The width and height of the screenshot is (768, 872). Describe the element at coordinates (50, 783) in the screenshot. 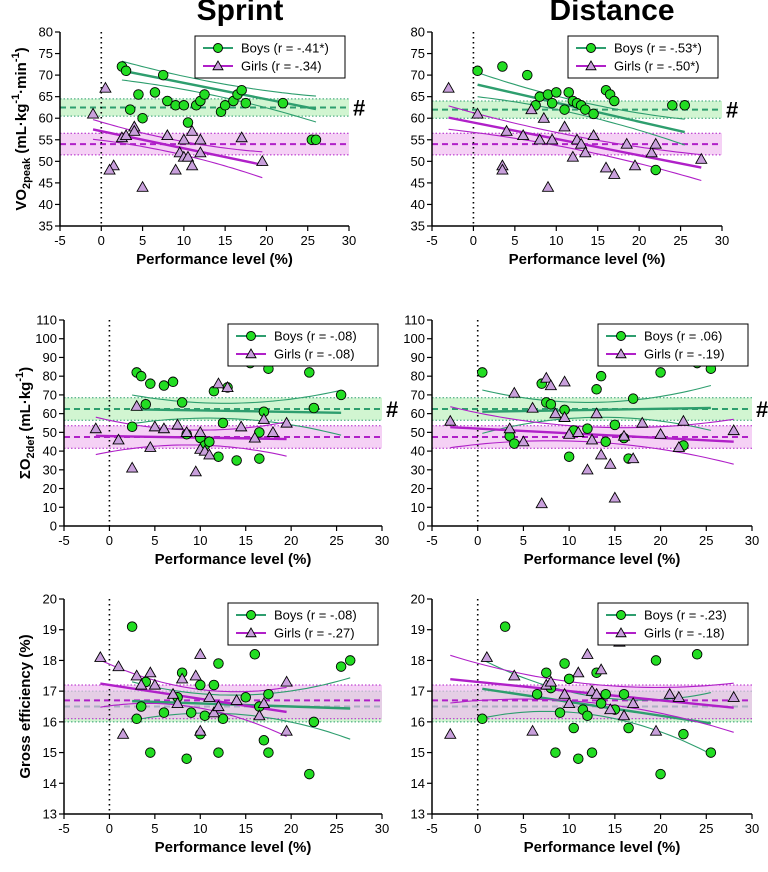

I see `y-tick-label: 14` at that location.